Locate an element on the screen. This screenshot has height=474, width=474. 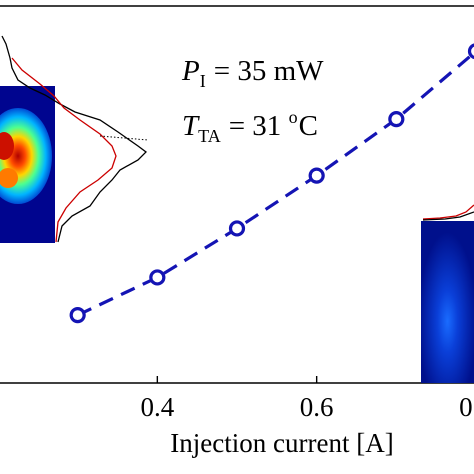
temp-value-prefix: = 31 is located at coordinates (259, 126).